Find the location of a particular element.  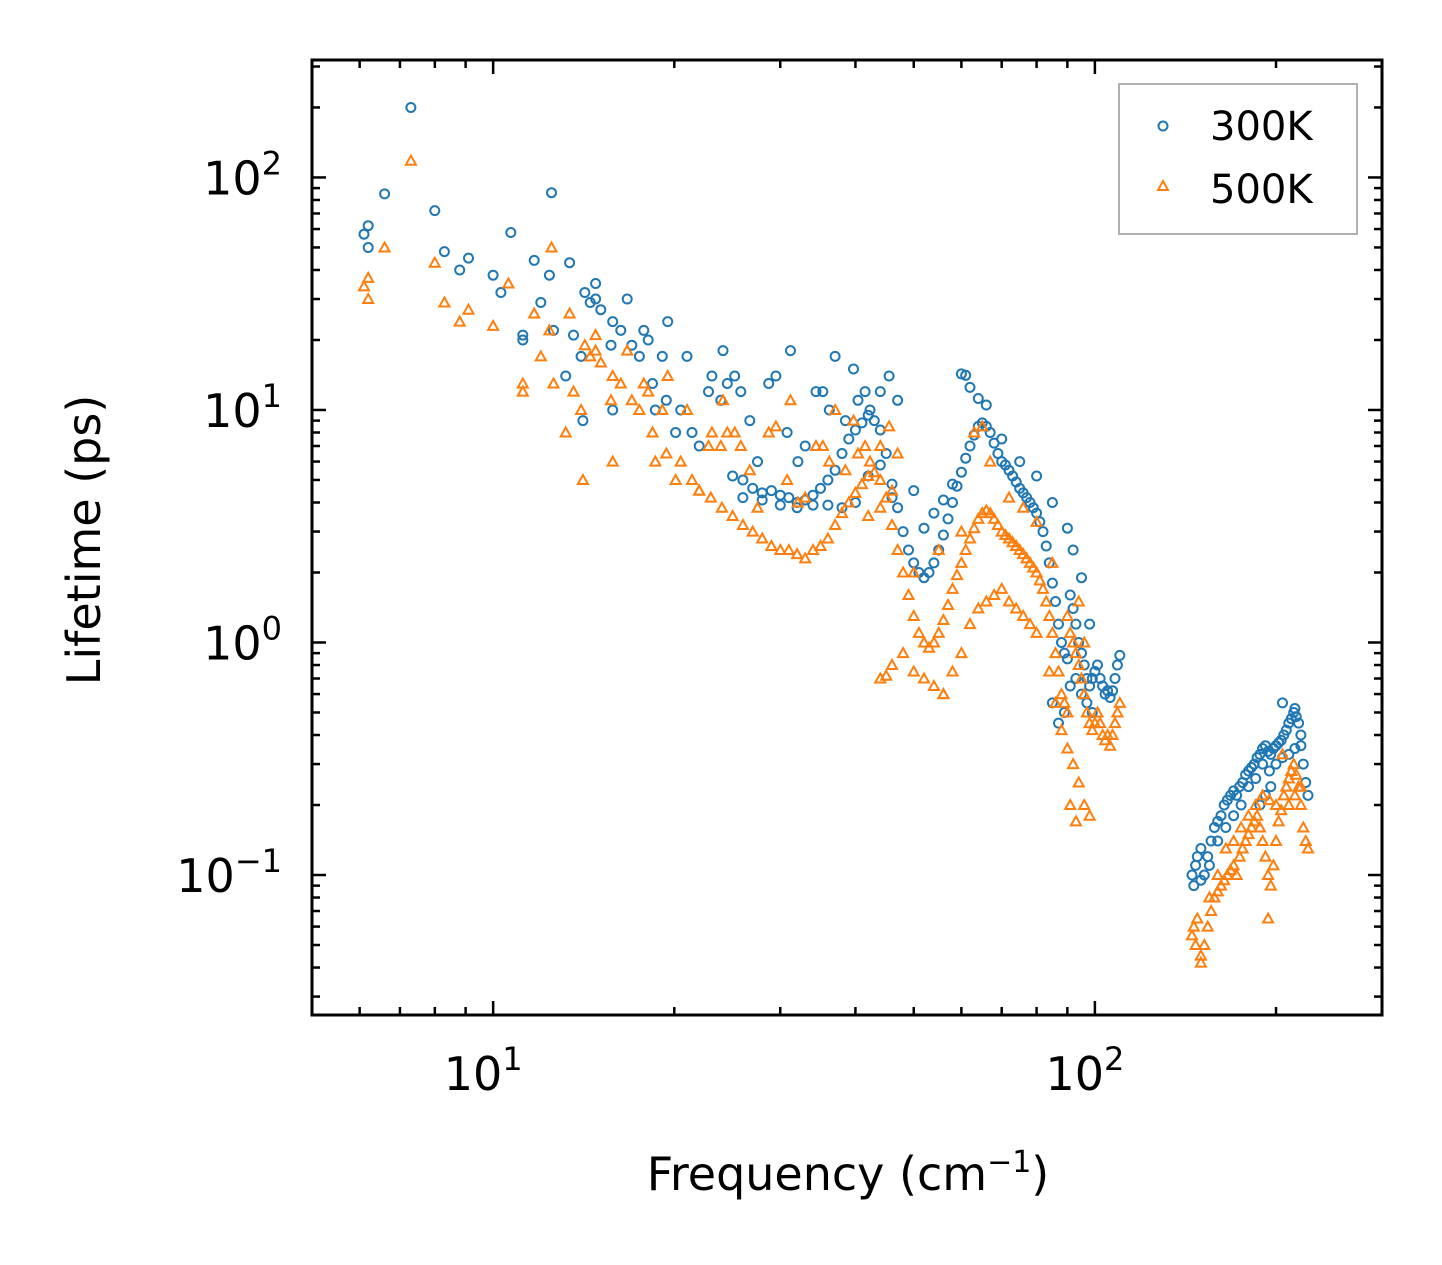

legend-box is located at coordinates (1238, 159).